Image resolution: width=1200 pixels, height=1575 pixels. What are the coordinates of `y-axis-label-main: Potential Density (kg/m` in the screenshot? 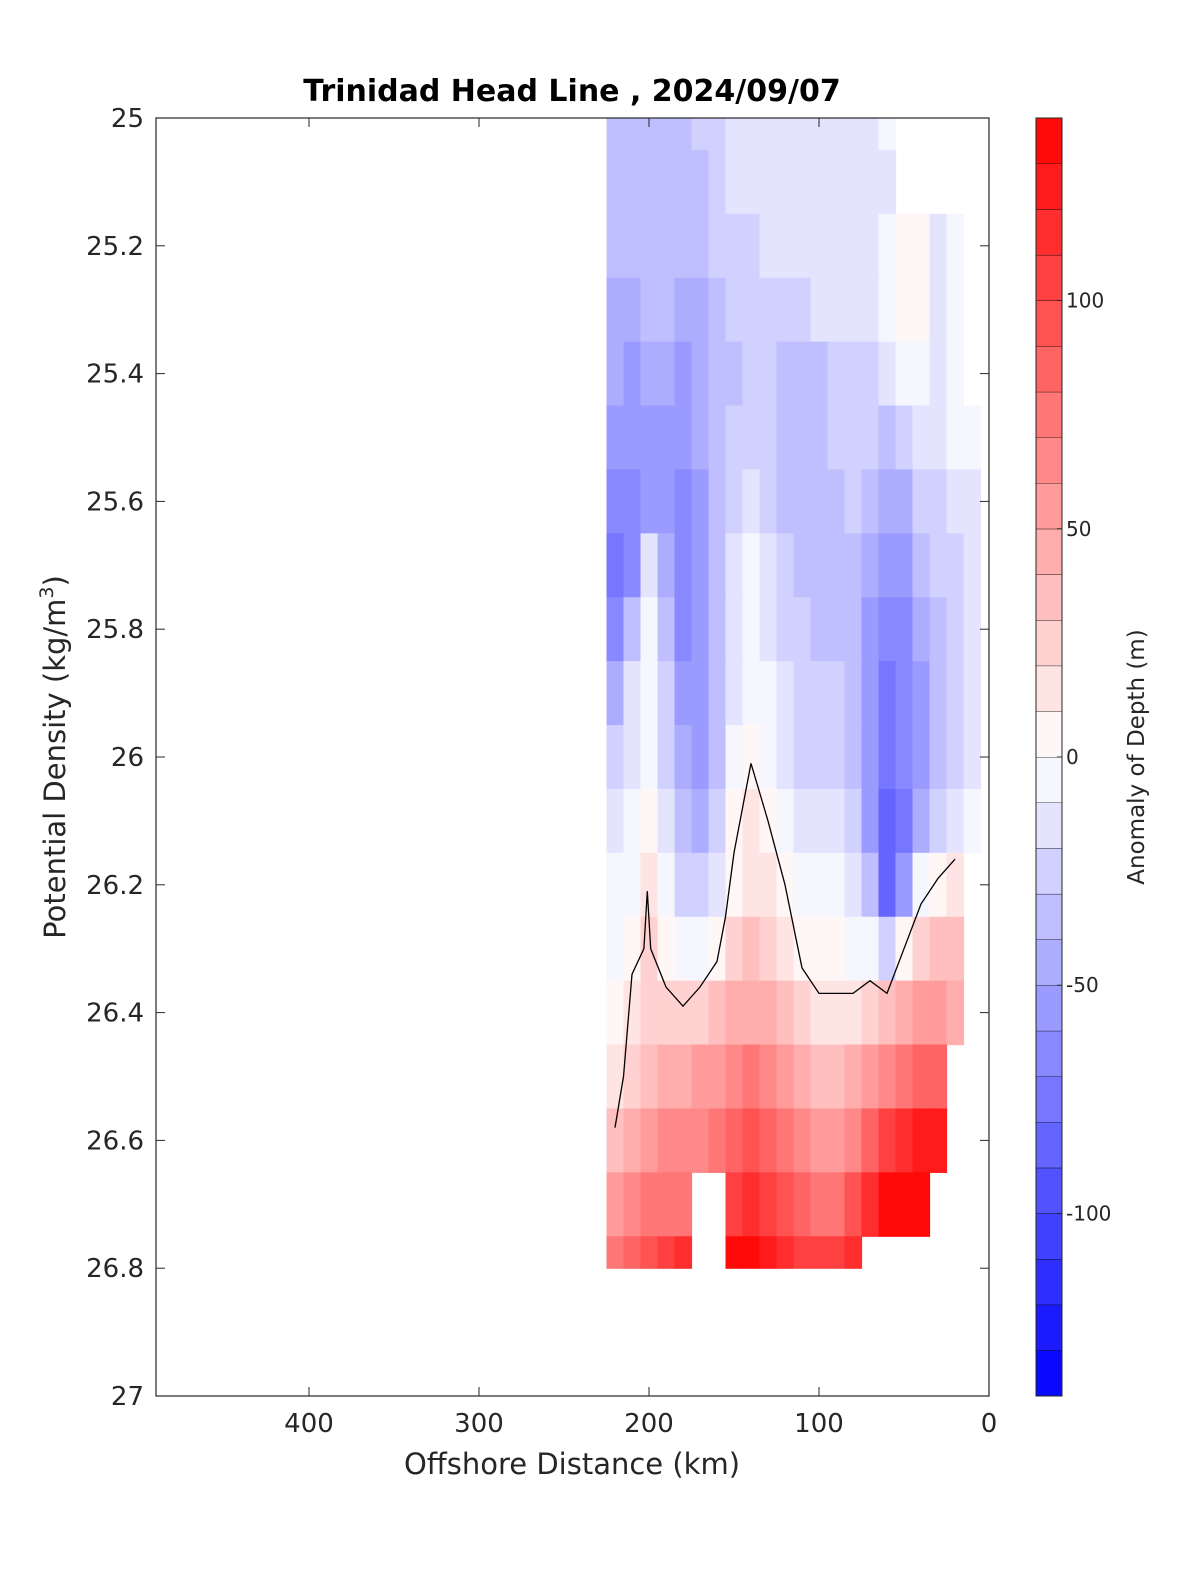 It's located at (55, 769).